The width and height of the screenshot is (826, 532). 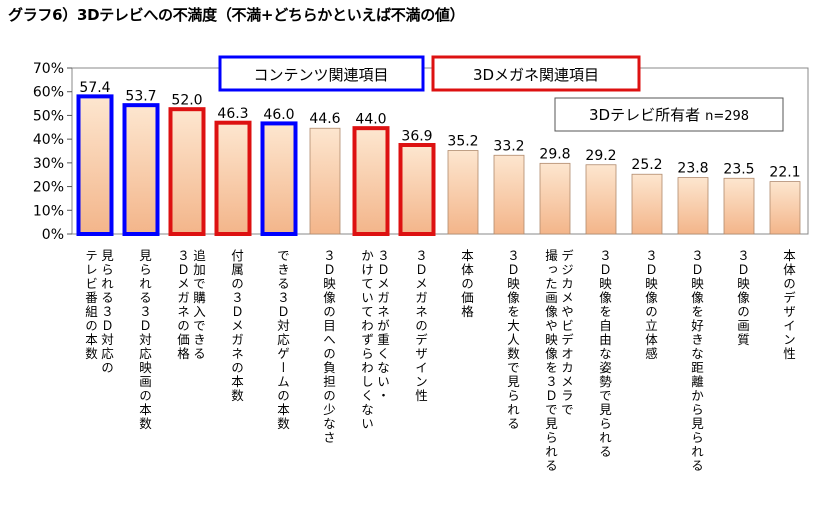 What do you see at coordinates (236, 326) in the screenshot?
I see `x-category-label: 付属の３Ｄメガネの本数` at bounding box center [236, 326].